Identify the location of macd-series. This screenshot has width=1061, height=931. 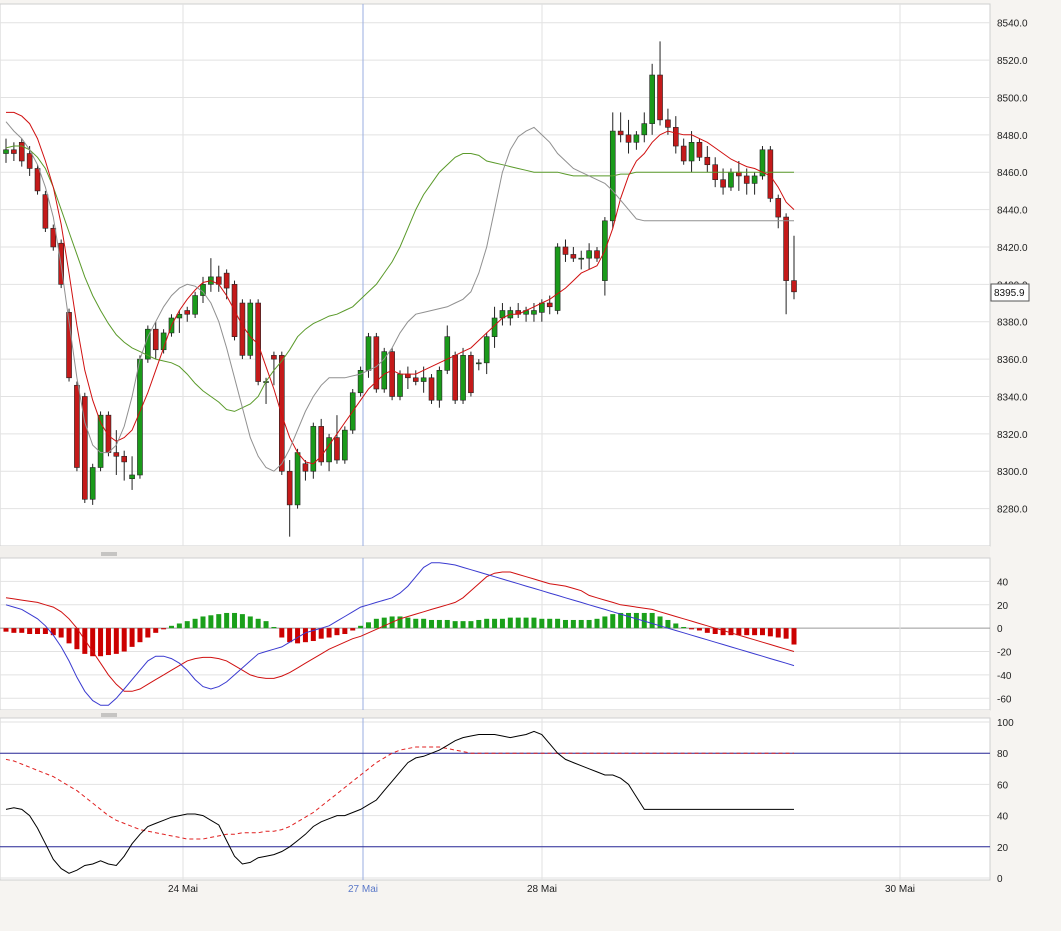
(400, 634).